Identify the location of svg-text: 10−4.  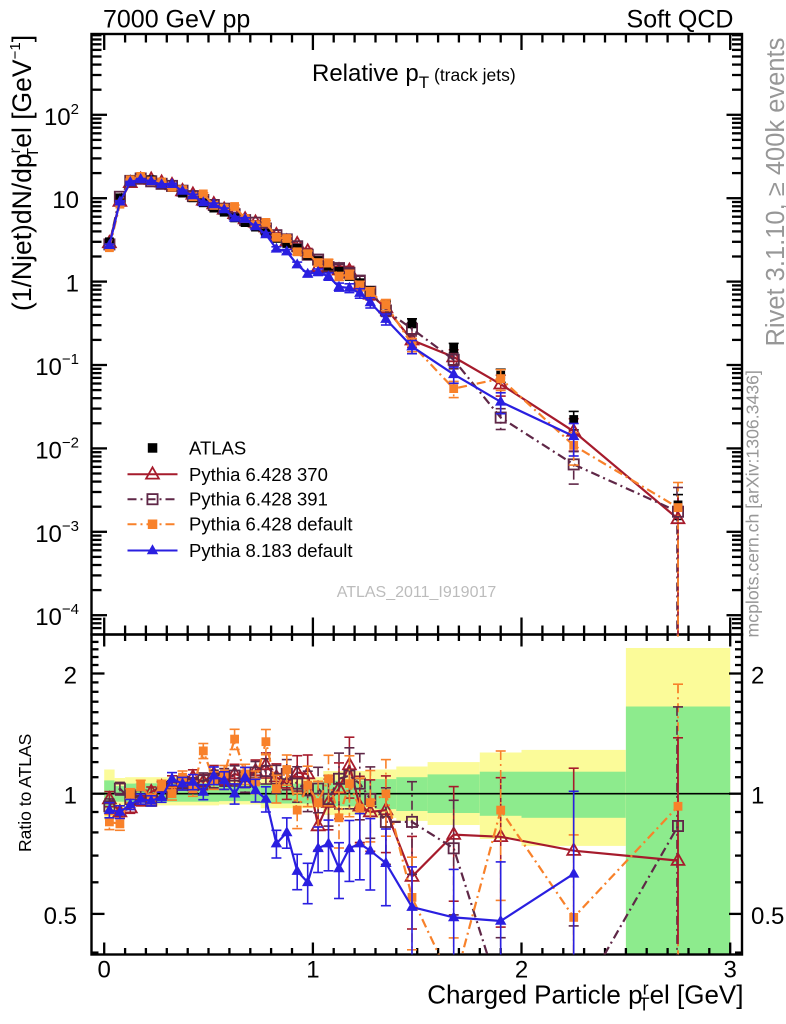
(57, 616).